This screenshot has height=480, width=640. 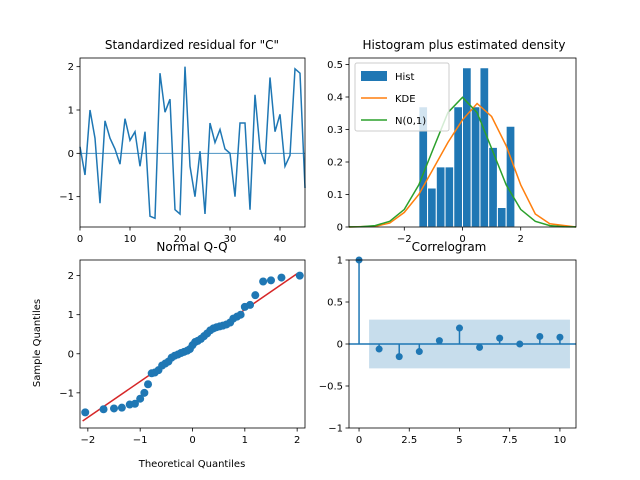 What do you see at coordinates (191, 247) in the screenshot?
I see `title-qq: Normal Q-Q` at bounding box center [191, 247].